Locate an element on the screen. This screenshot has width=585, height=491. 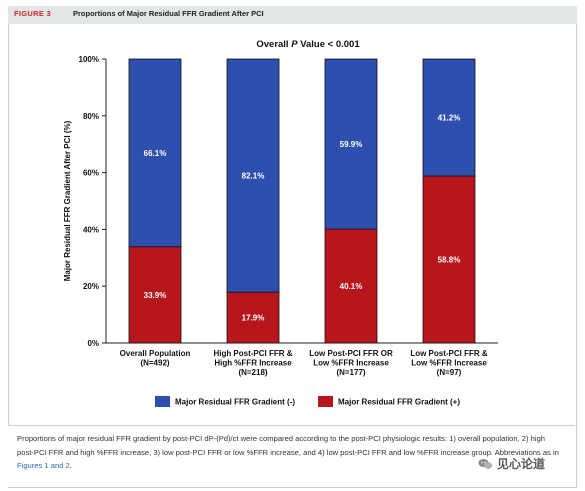
y-tick-label: 100% is located at coordinates (89, 59).